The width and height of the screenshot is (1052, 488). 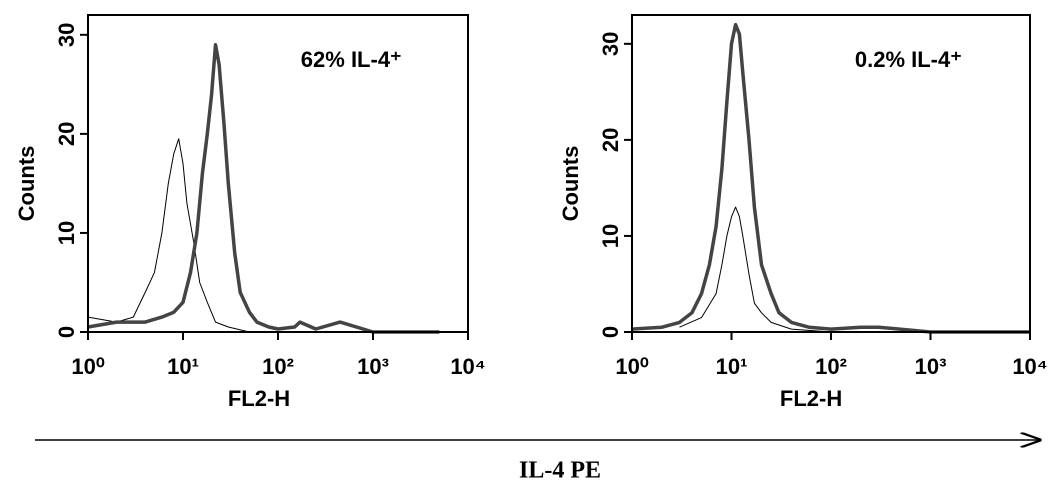 What do you see at coordinates (908, 59) in the screenshot?
I see `annotation: 0.2% IL-4⁺` at bounding box center [908, 59].